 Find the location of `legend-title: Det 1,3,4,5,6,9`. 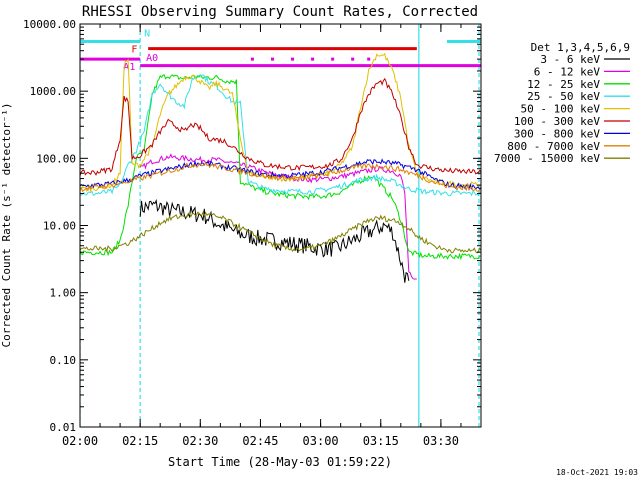

legend-title: Det 1,3,4,5,6,9 is located at coordinates (580, 47).